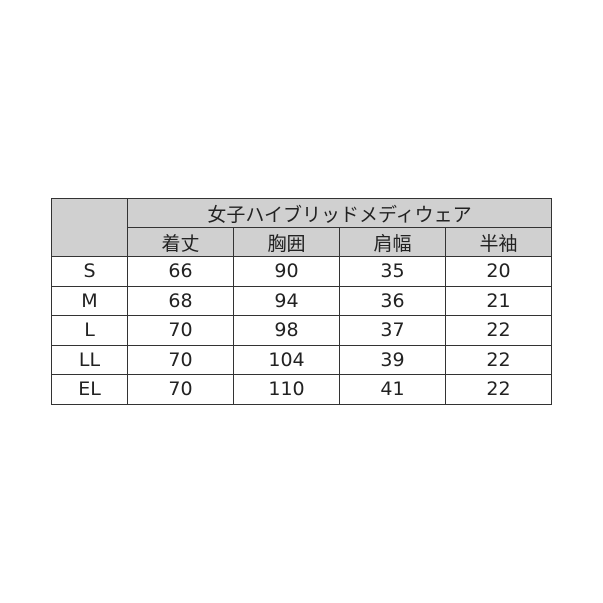 This screenshot has height=603, width=603. I want to click on corner-cell, so click(89, 227).